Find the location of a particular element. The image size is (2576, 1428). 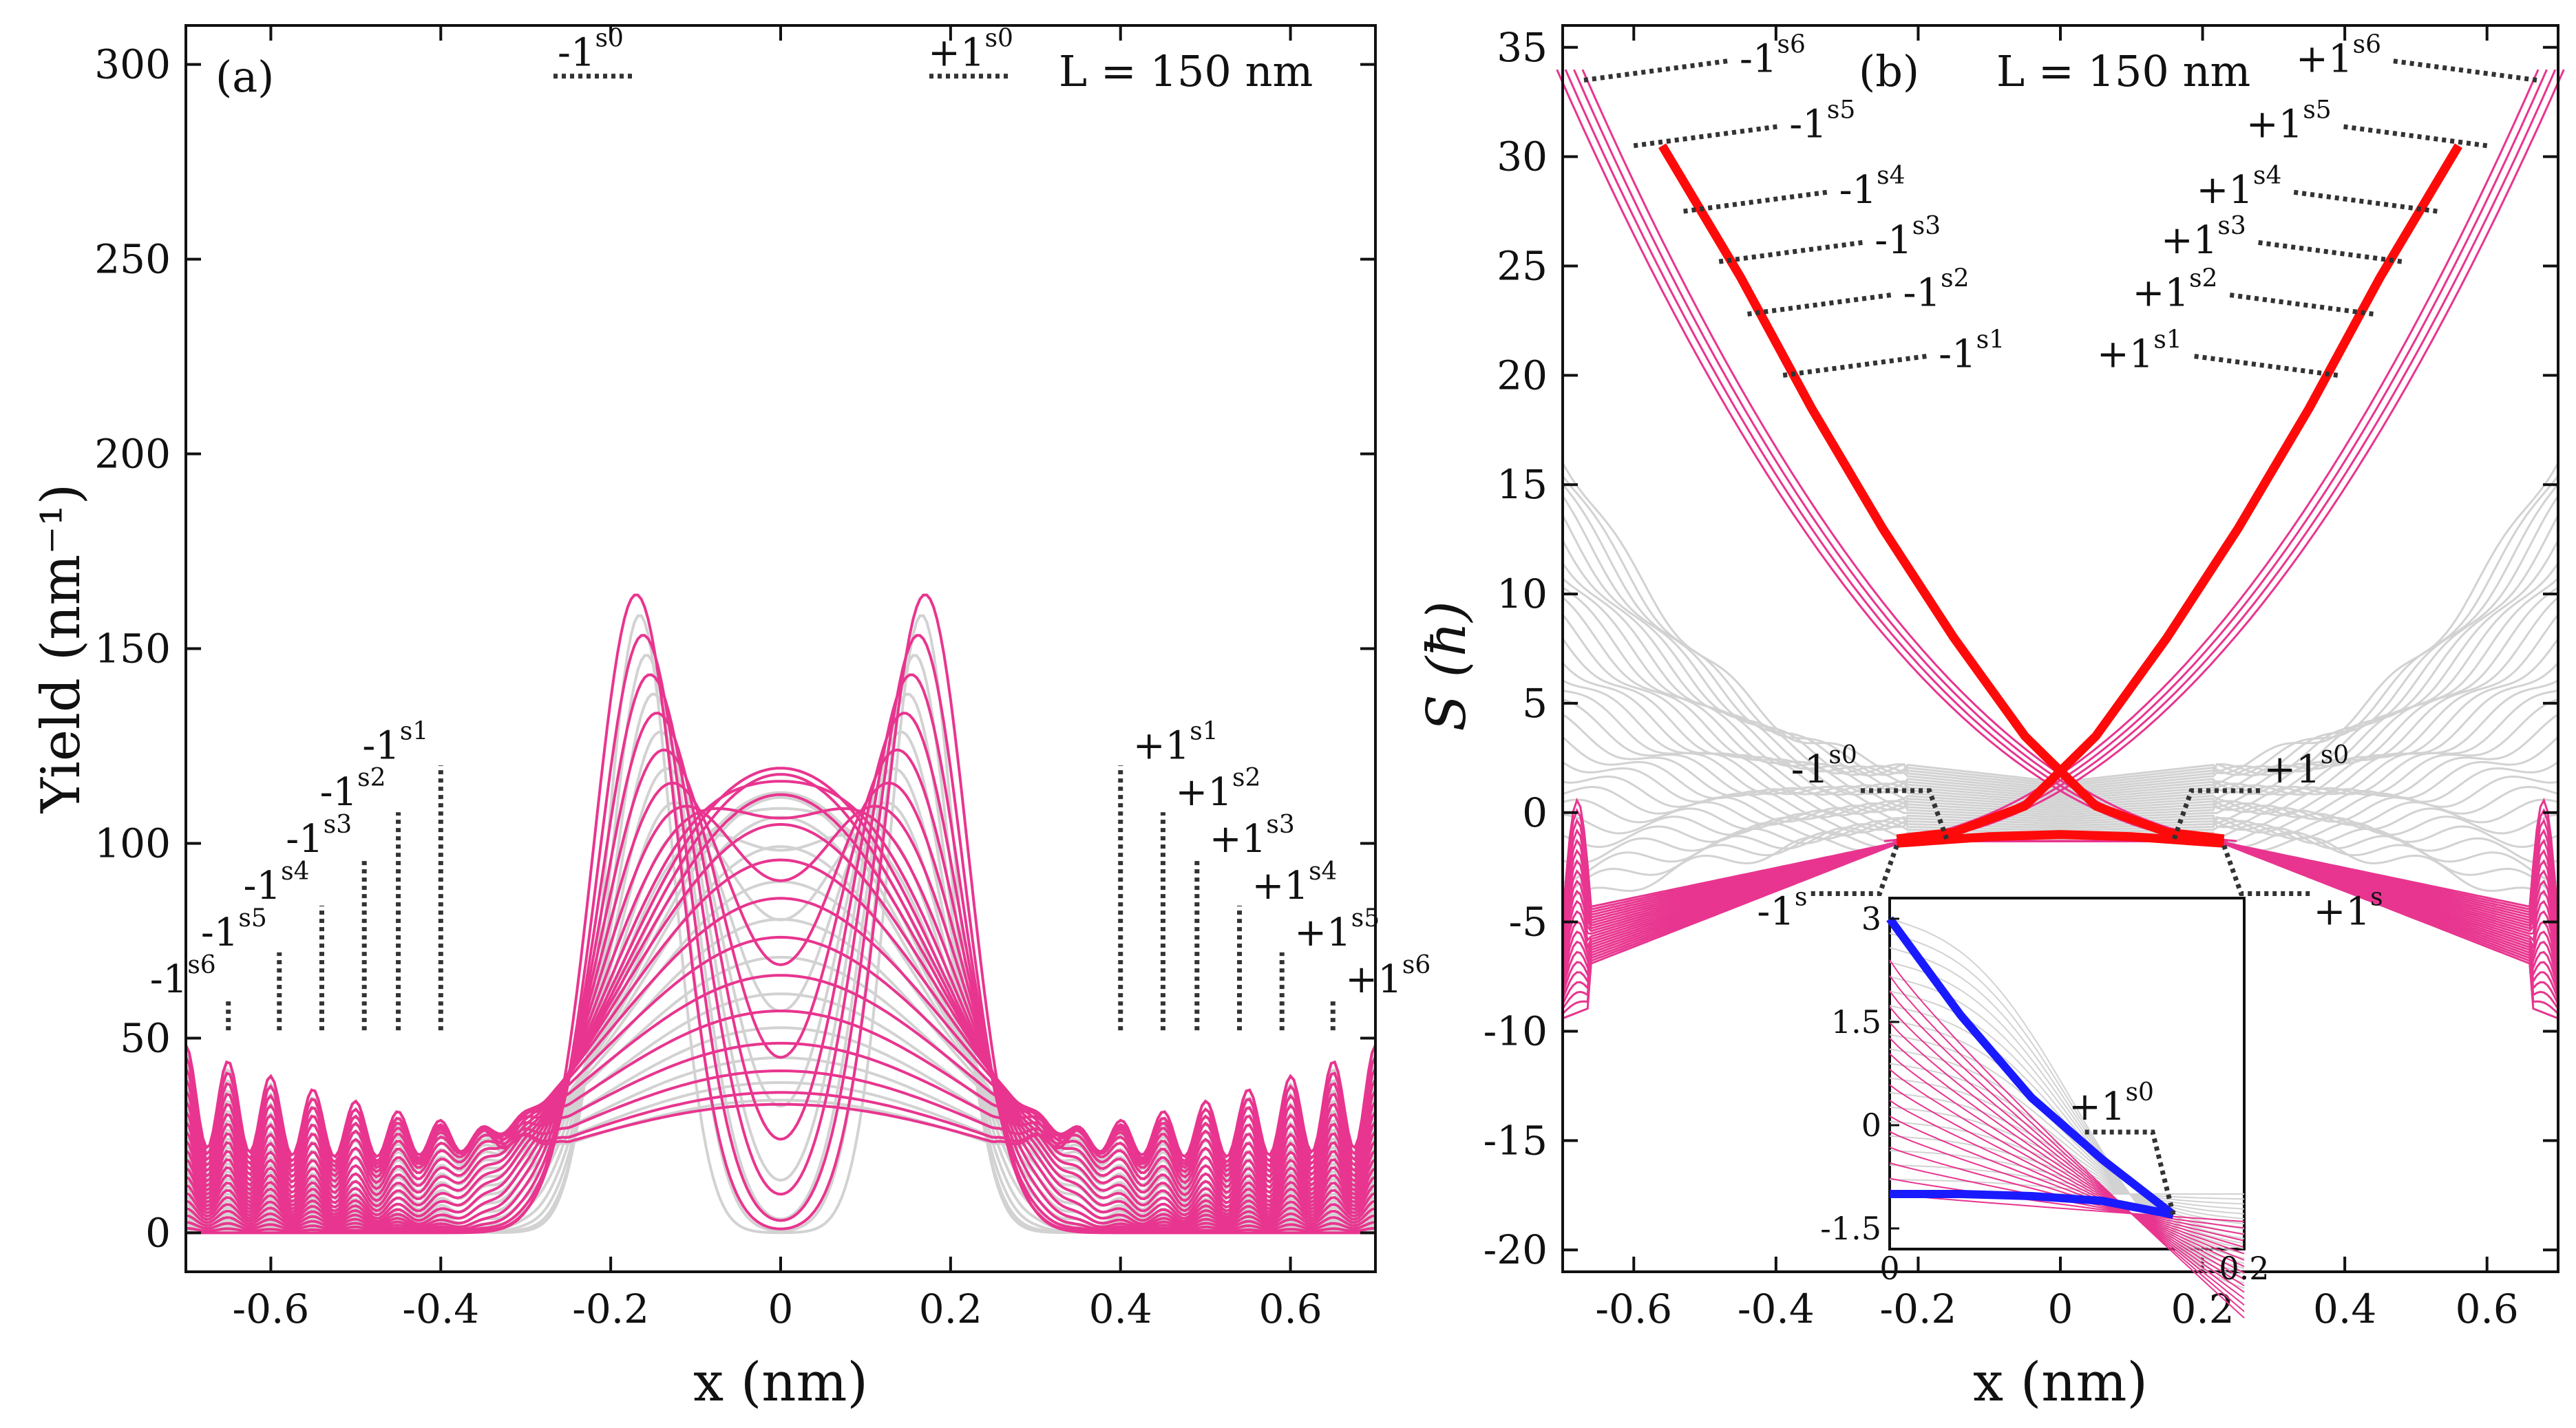

panel-b-label-m0: -1s0 is located at coordinates (1824, 766).